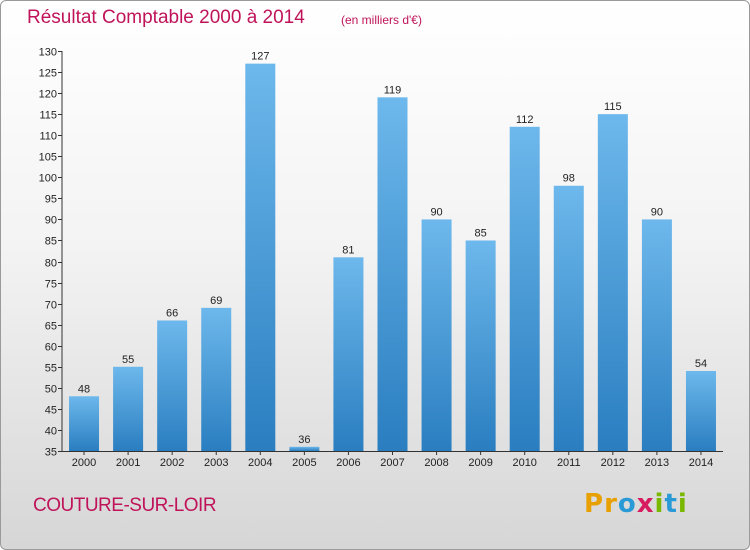  Describe the element at coordinates (51, 306) in the screenshot. I see `y-tick-label: 70` at that location.